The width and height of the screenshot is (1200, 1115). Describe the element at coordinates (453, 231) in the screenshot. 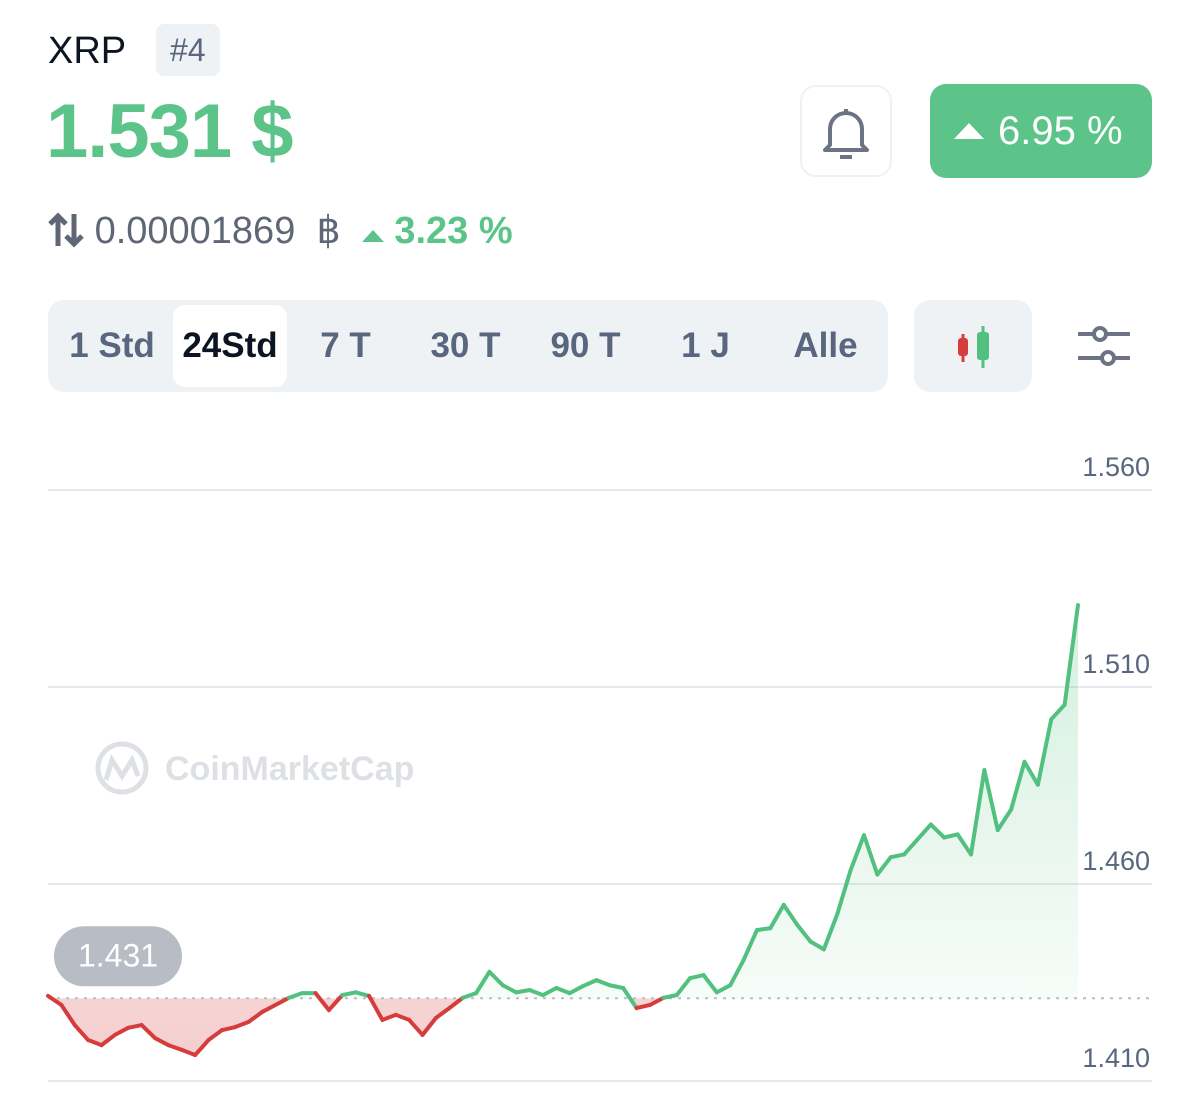

I see `btc-change: 3.23 %` at that location.